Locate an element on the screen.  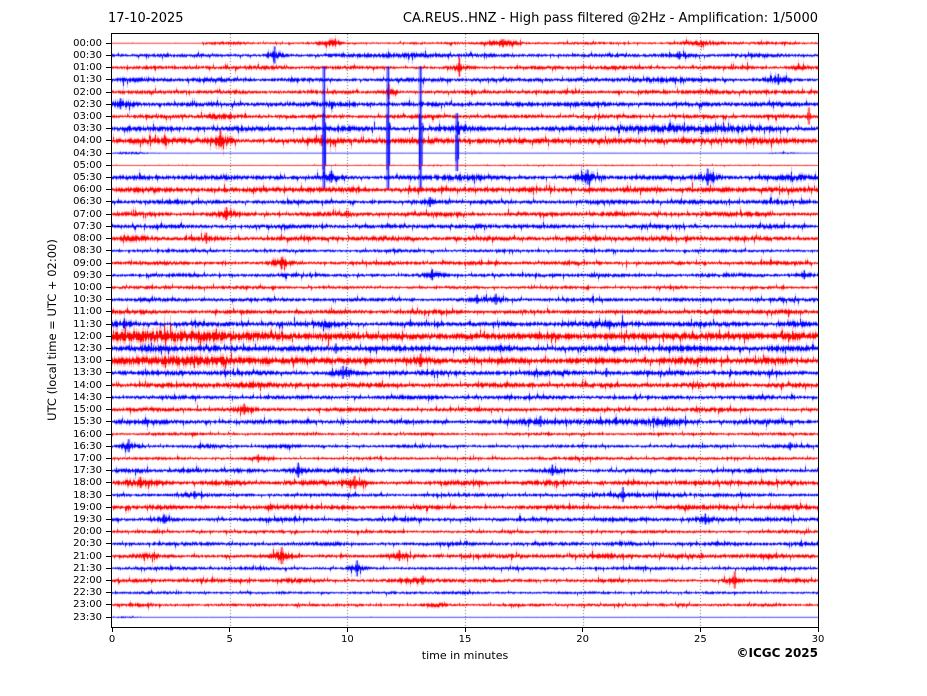
y-tick-label: 05:00 is located at coordinates (87, 165).